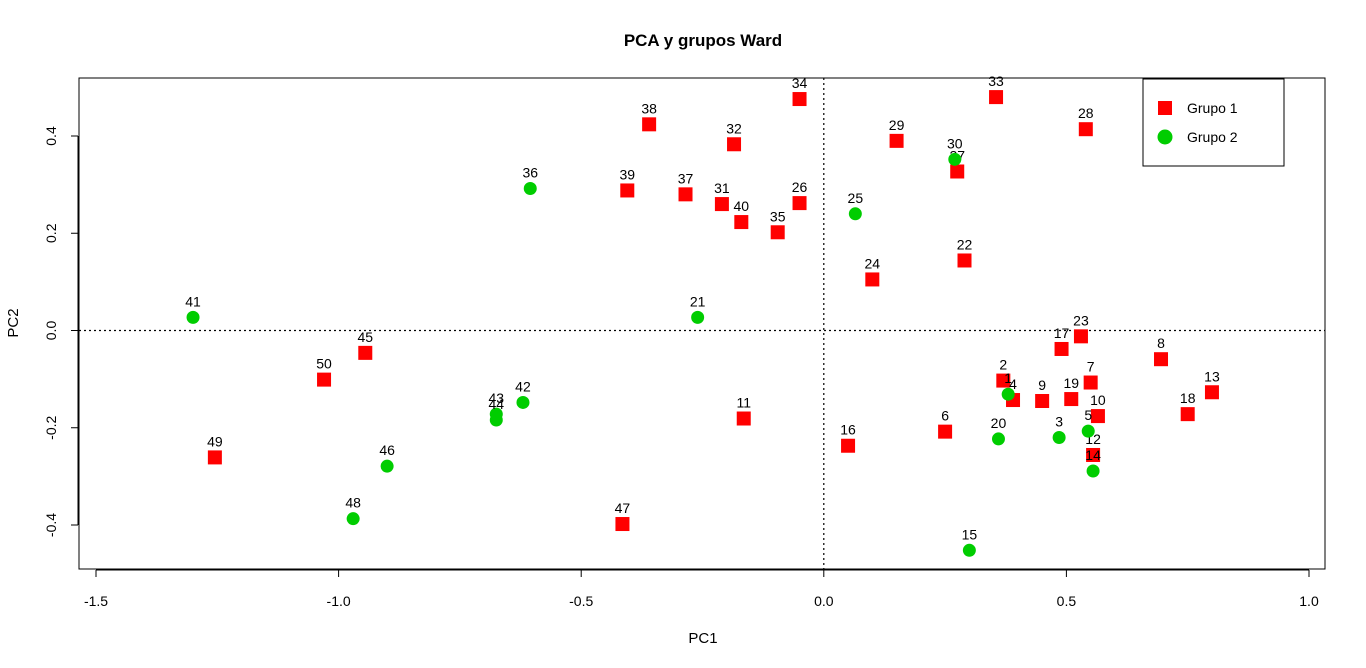  I want to click on legend-box, so click(1213, 122).